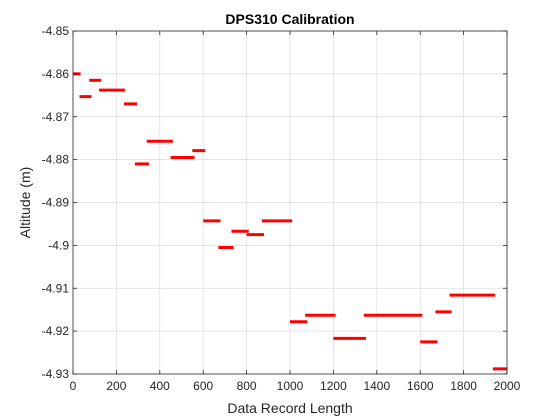 The image size is (560, 420). I want to click on x-tick-label: 1000, so click(290, 386).